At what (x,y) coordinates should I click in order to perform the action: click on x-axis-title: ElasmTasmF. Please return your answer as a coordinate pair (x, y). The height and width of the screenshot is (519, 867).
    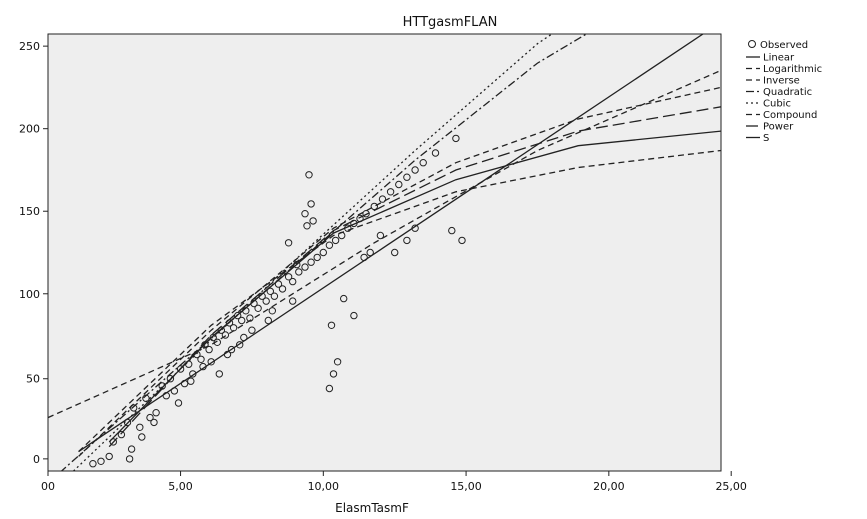
    Looking at the image, I should click on (372, 508).